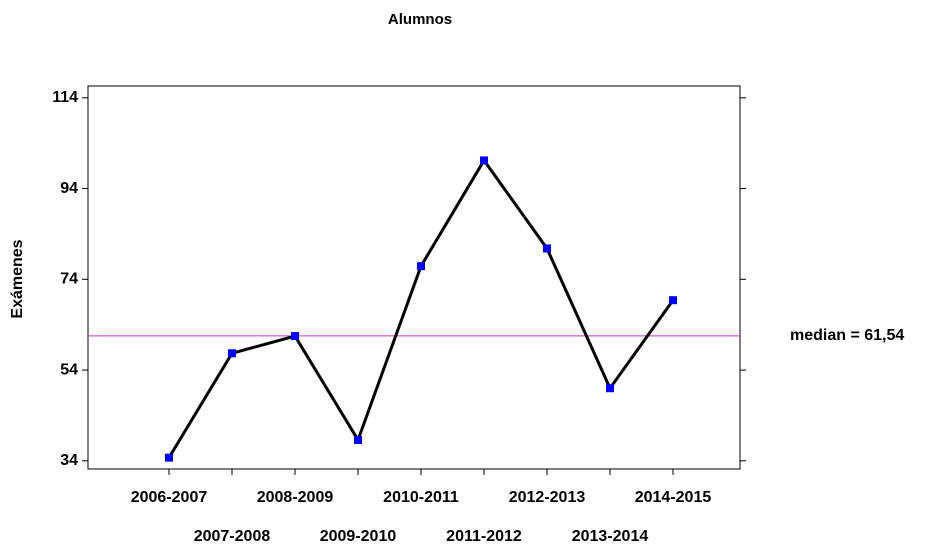 This screenshot has width=941, height=553. I want to click on y-axis-label: Exámenes, so click(17, 278).